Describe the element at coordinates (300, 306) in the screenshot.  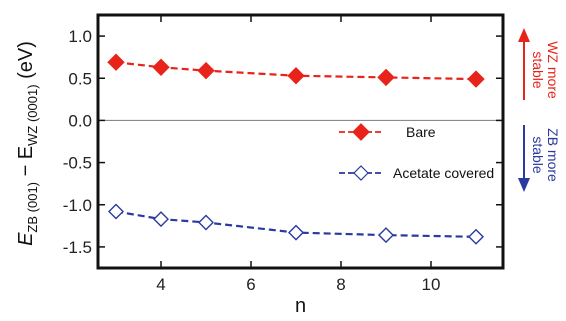
I see `x-axis-label: n` at that location.